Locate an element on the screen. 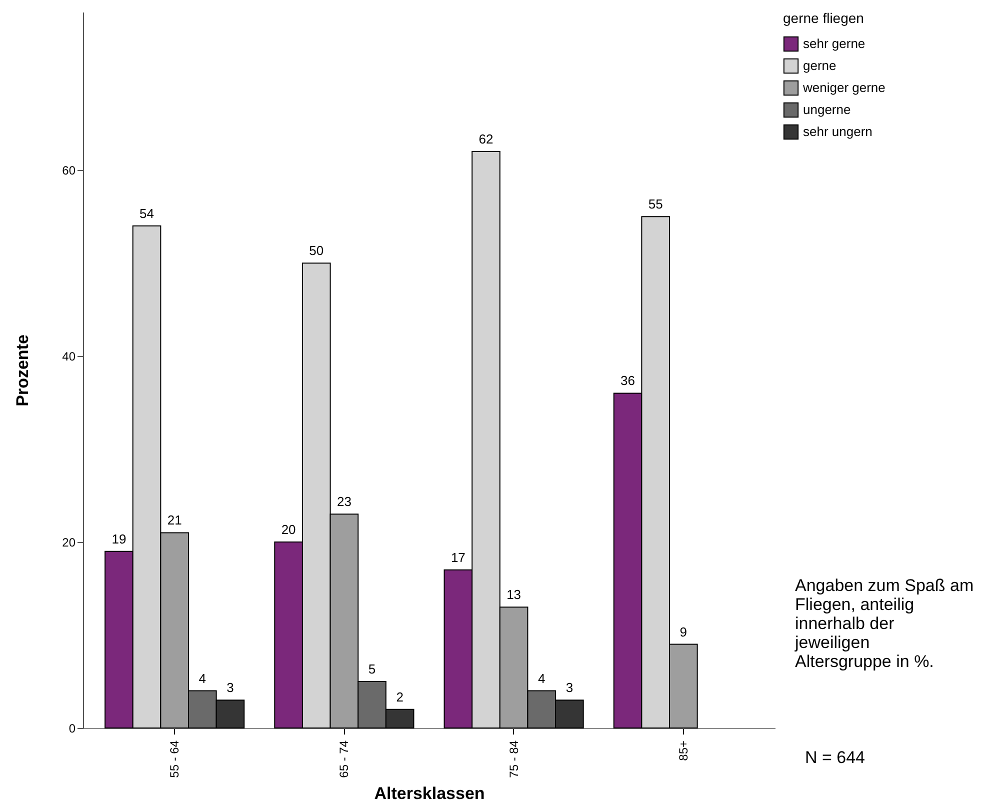  legend-label: ungerne is located at coordinates (827, 109).